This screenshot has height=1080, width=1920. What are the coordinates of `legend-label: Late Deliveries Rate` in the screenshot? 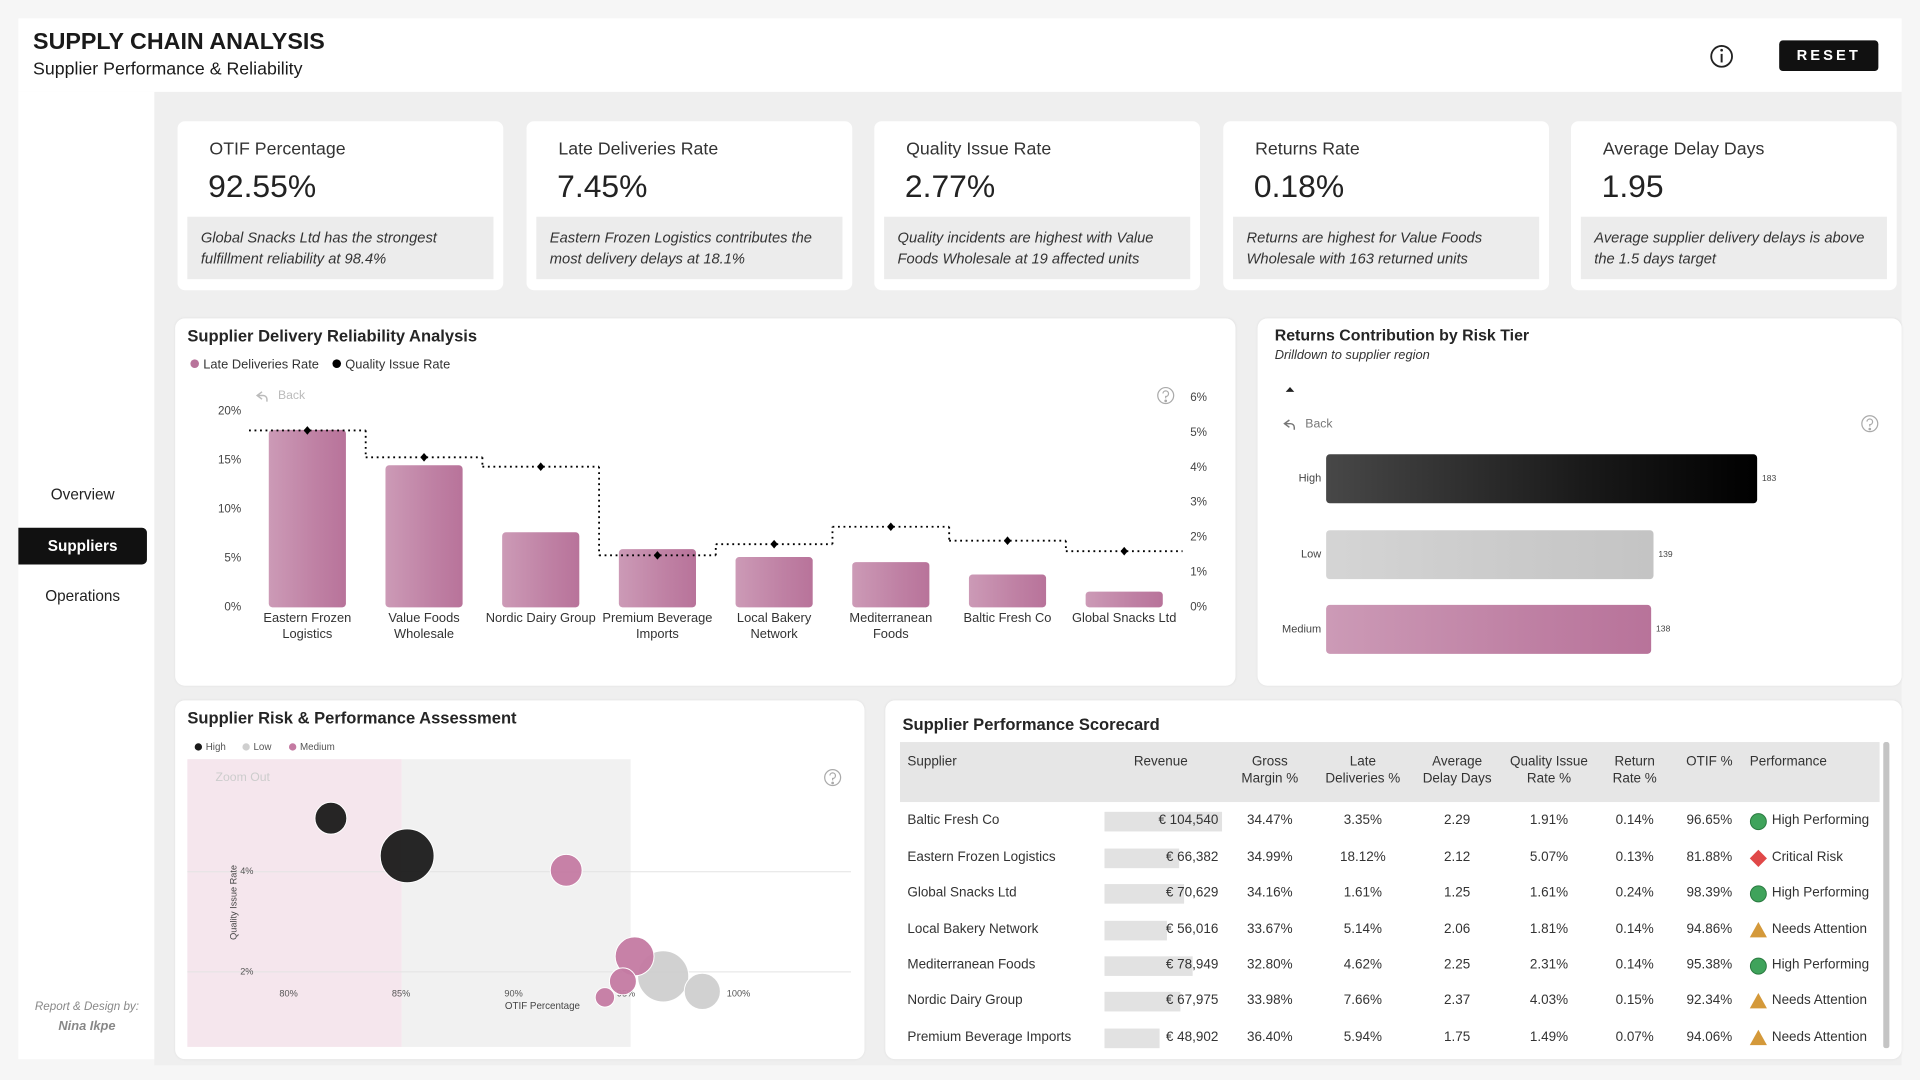 It's located at (261, 363).